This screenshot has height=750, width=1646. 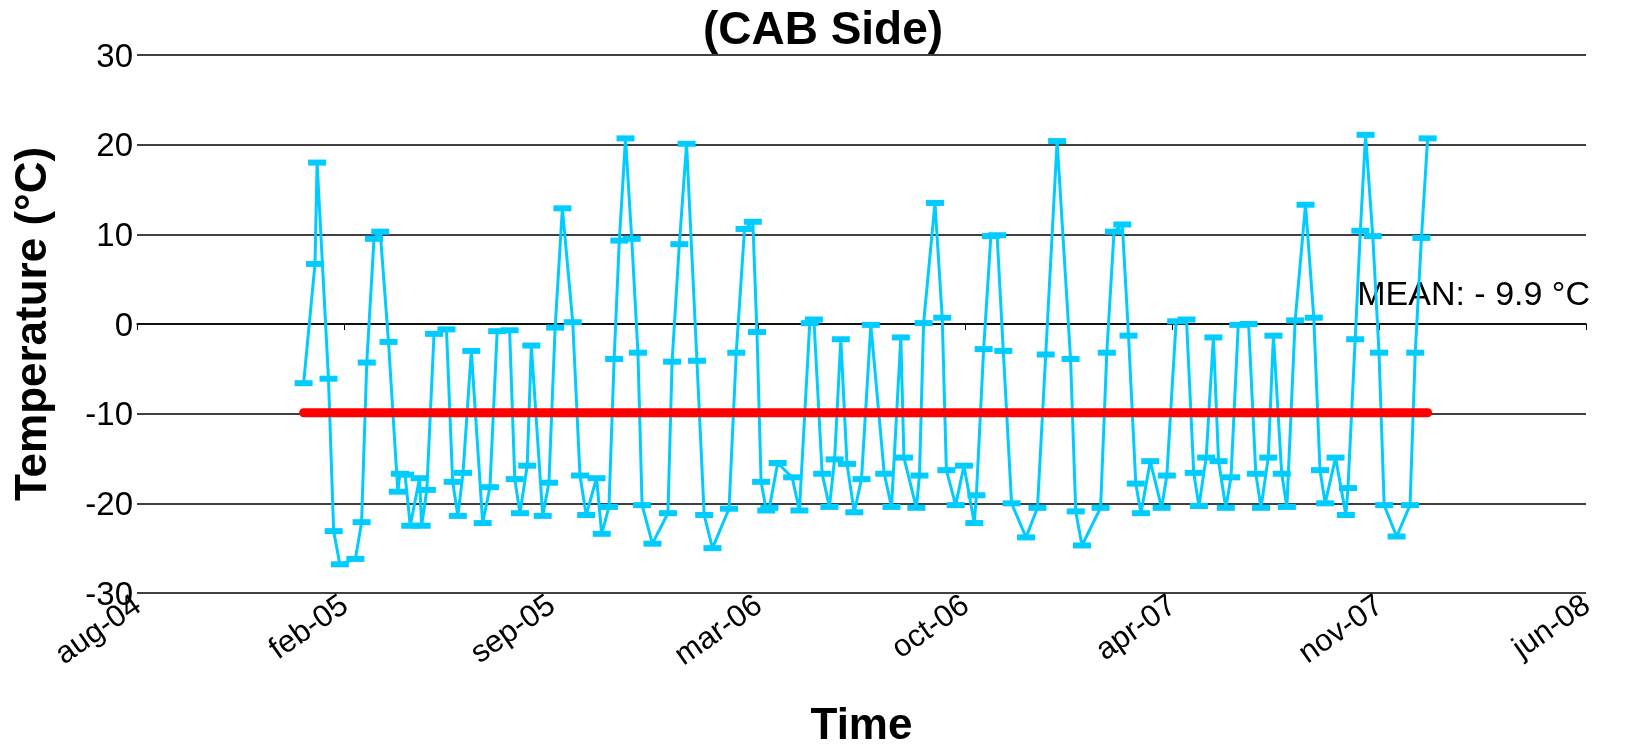 What do you see at coordinates (823, 28) in the screenshot?
I see `chart-title: (CAB Side)` at bounding box center [823, 28].